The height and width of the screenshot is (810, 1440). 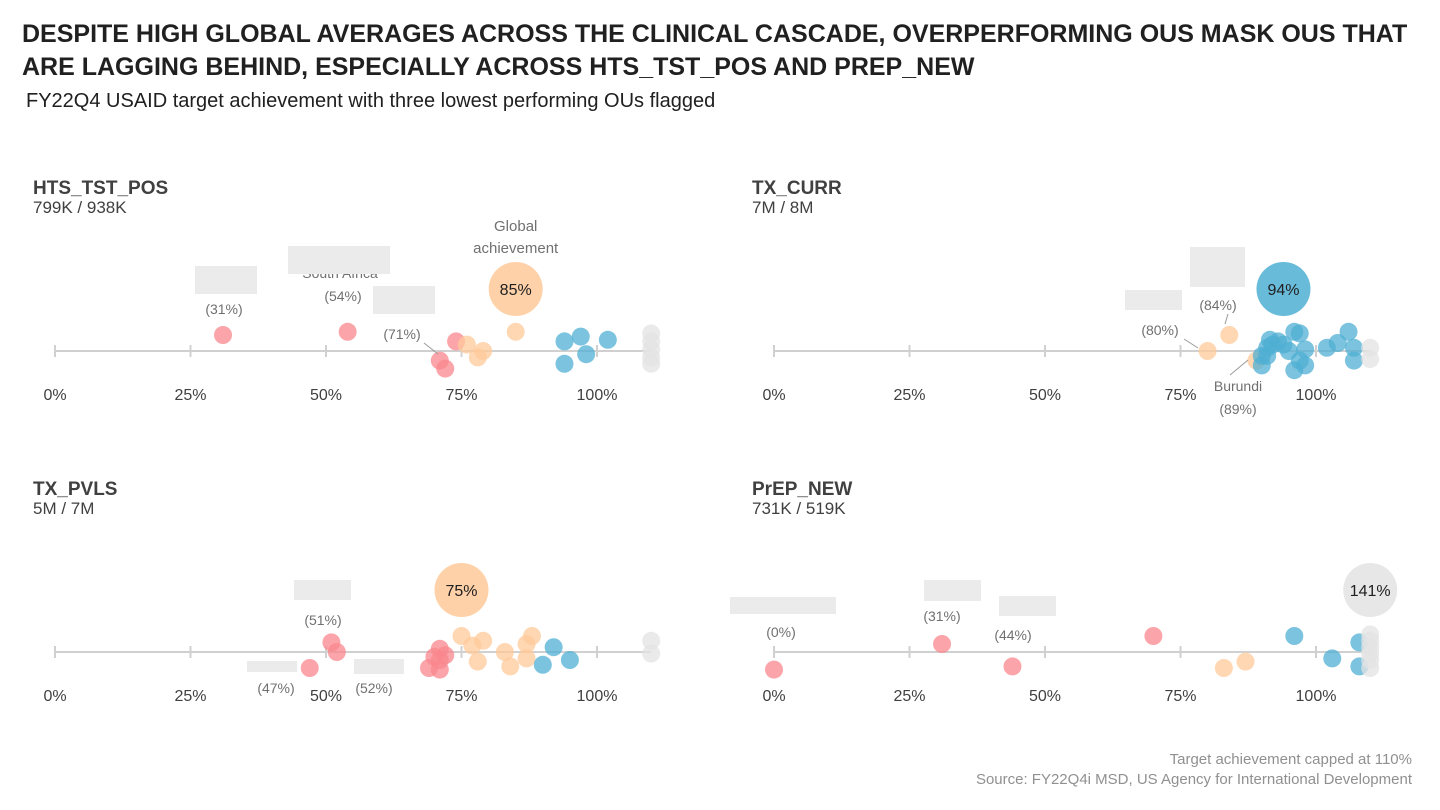 What do you see at coordinates (352, 634) in the screenshot?
I see `tx-pvls-plot: 0% 25% 50% 75% 100% 75% (51%) (47%) (52%)` at bounding box center [352, 634].